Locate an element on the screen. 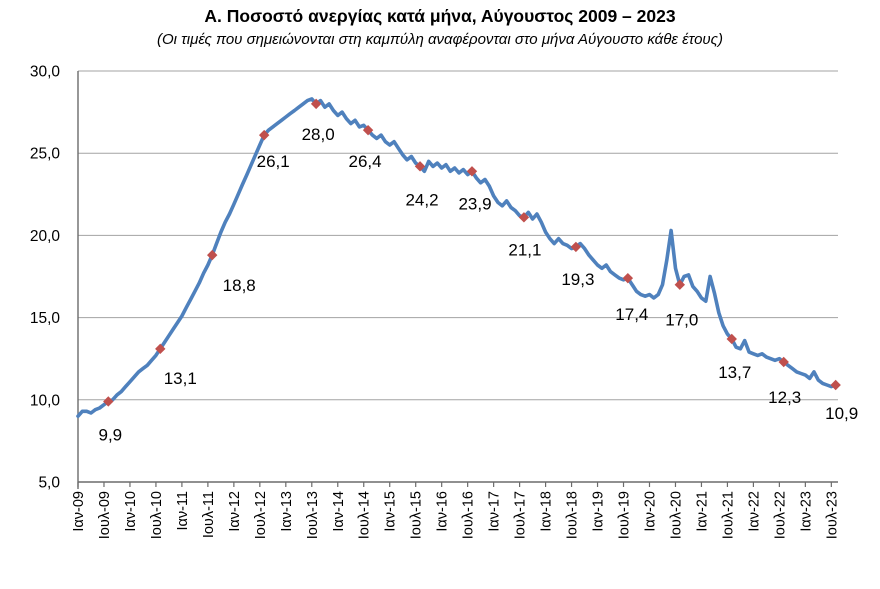 The width and height of the screenshot is (880, 589). x-axis-label: Ιουλ-23 is located at coordinates (832, 515).